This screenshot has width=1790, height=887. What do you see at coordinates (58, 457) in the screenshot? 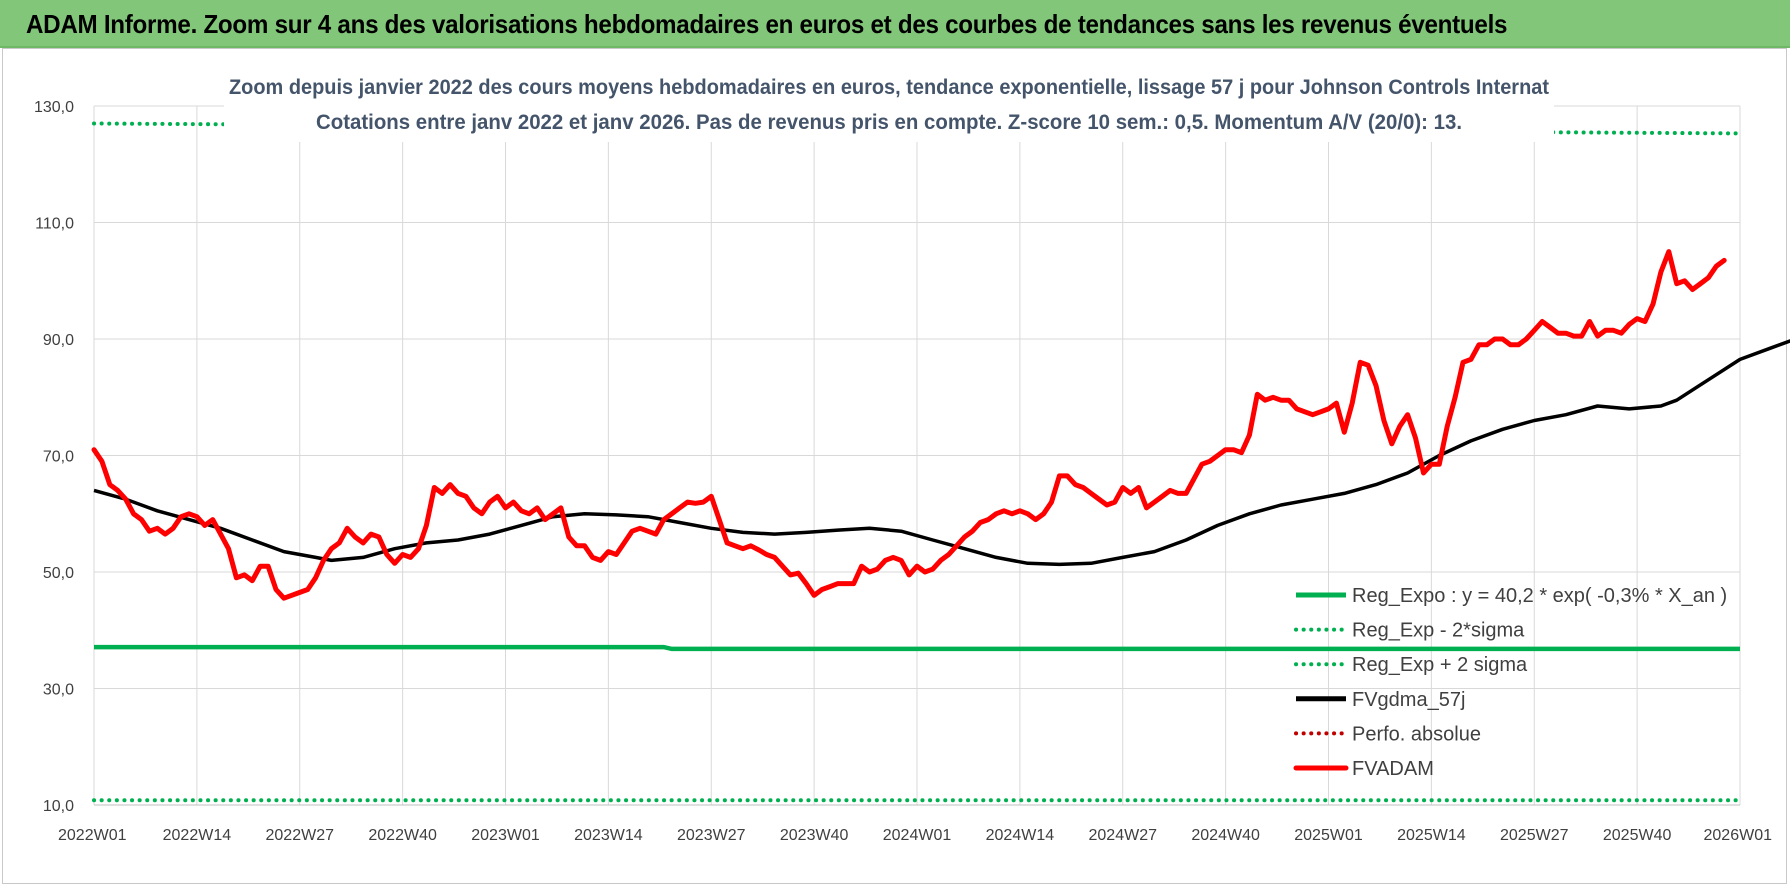
I see `y-tick-label: 70,0` at bounding box center [58, 457].